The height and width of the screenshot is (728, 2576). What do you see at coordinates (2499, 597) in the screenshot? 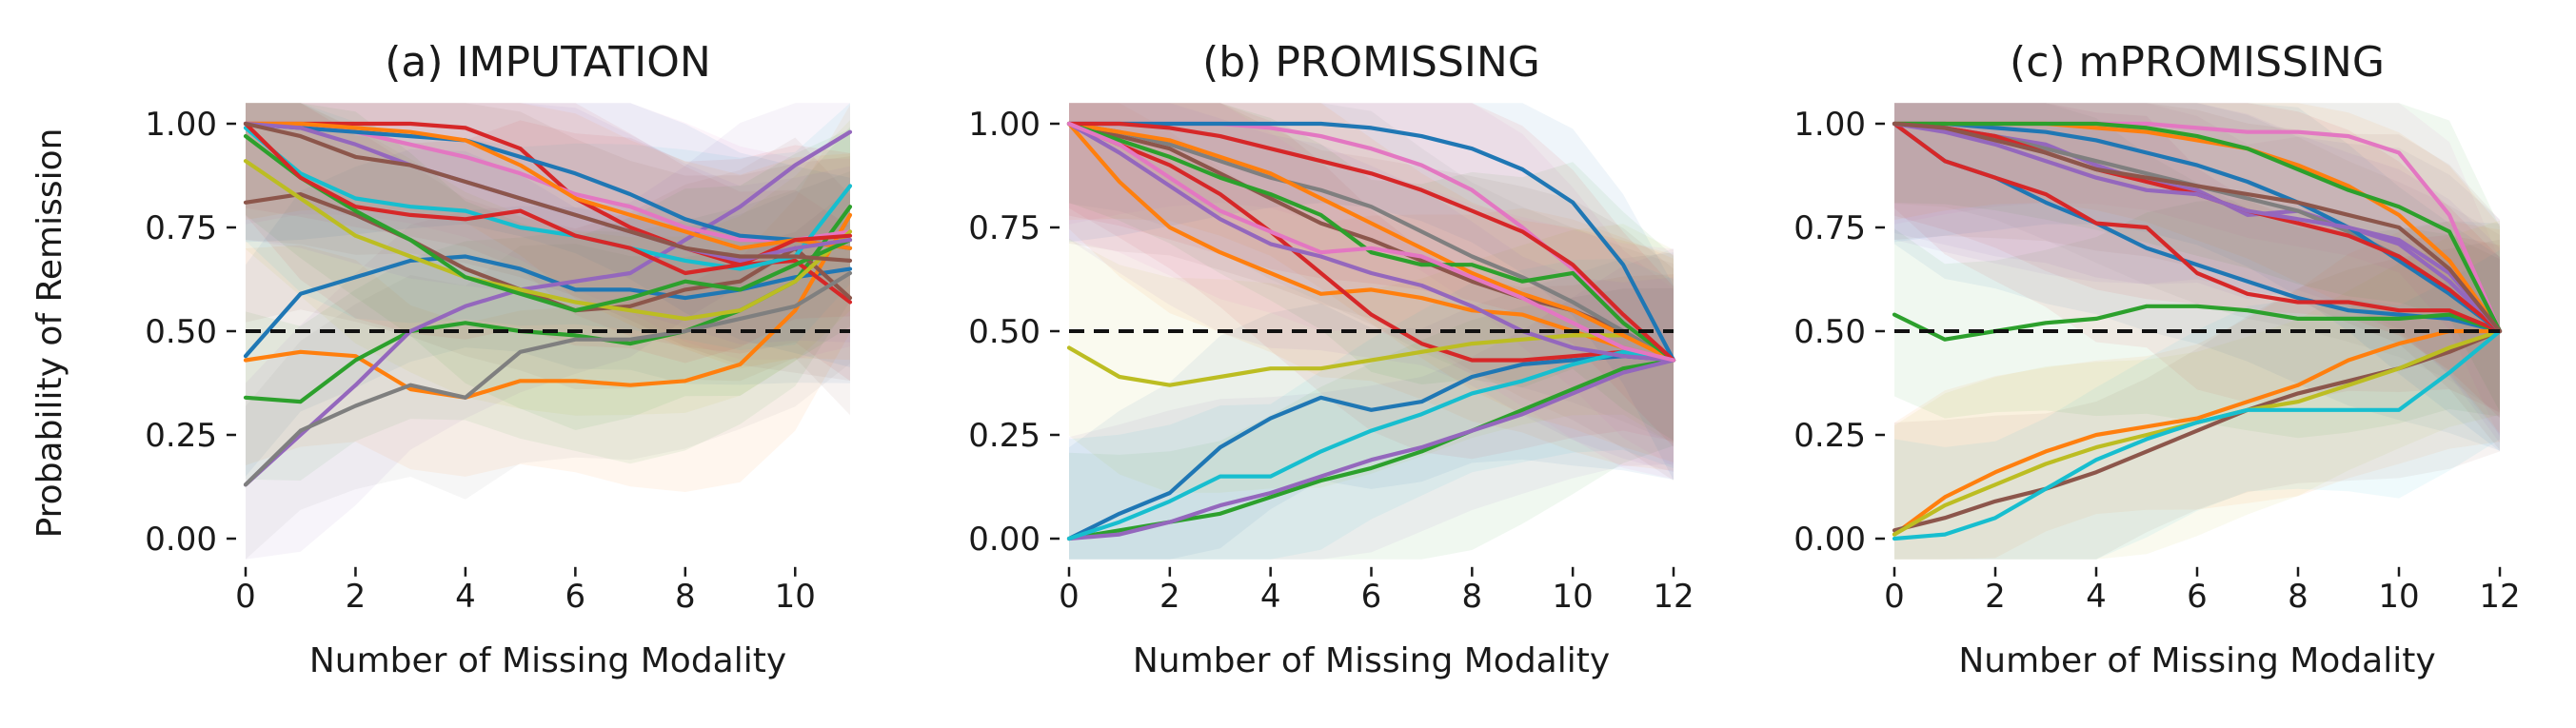
I see `x-tick-label-3-7: 12` at bounding box center [2499, 597].